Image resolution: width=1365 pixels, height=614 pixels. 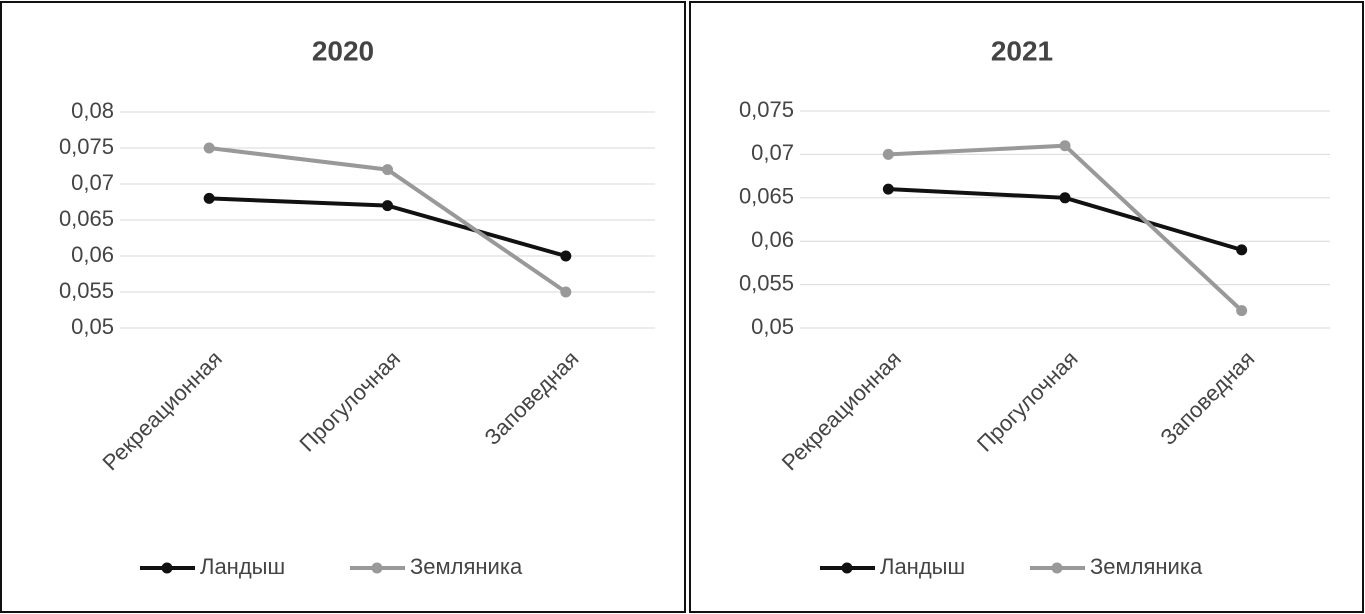 What do you see at coordinates (1022, 50) in the screenshot?
I see `chart-title: 2021` at bounding box center [1022, 50].